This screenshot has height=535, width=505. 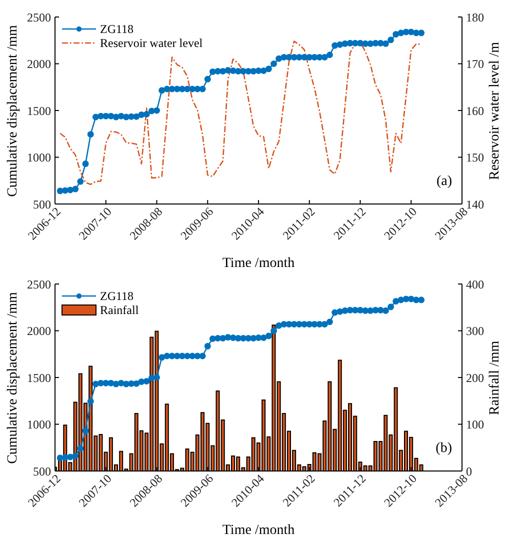 I want to click on y2-tick-label: 160, so click(x=475, y=111).